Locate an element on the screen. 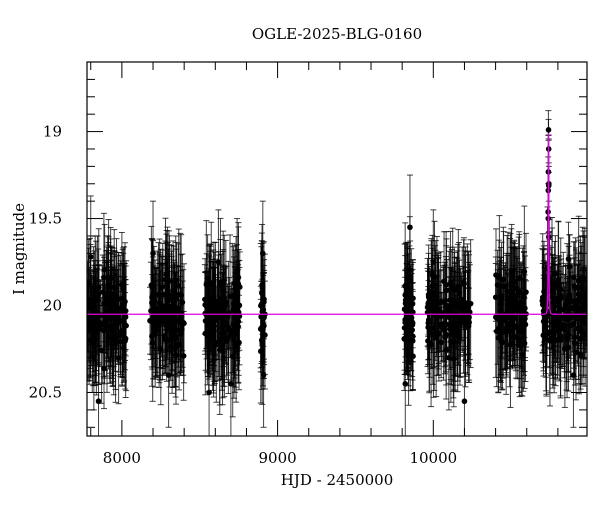  y-tick-label: 19 is located at coordinates (52, 132).